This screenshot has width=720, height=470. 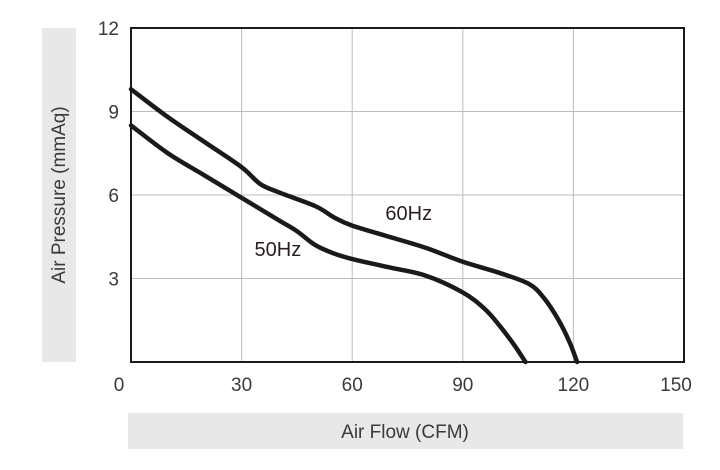 What do you see at coordinates (108, 29) in the screenshot?
I see `y-tick-label: 12` at bounding box center [108, 29].